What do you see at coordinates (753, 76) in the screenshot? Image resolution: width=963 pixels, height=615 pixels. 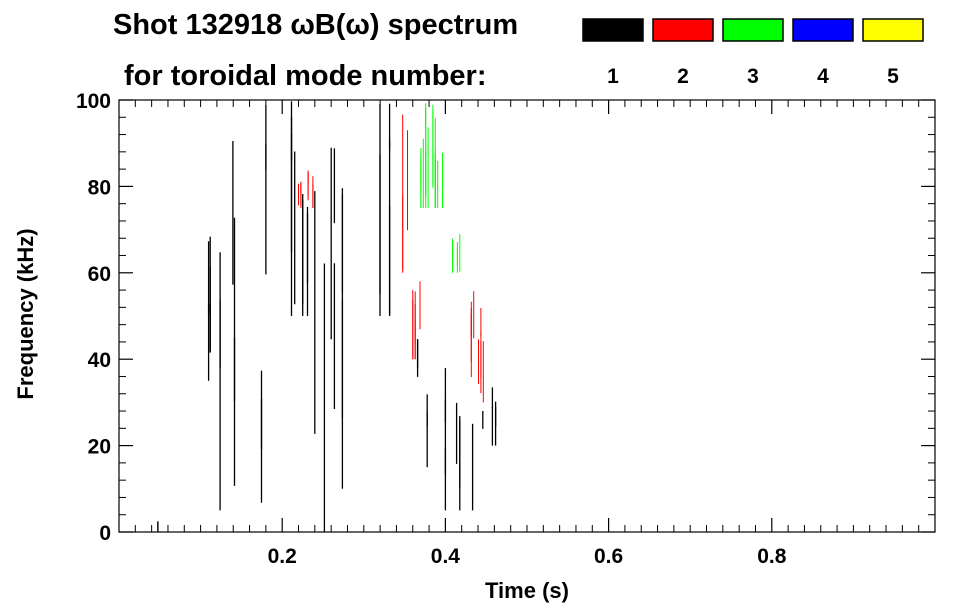 I see `legend-label-3: 3` at bounding box center [753, 76].